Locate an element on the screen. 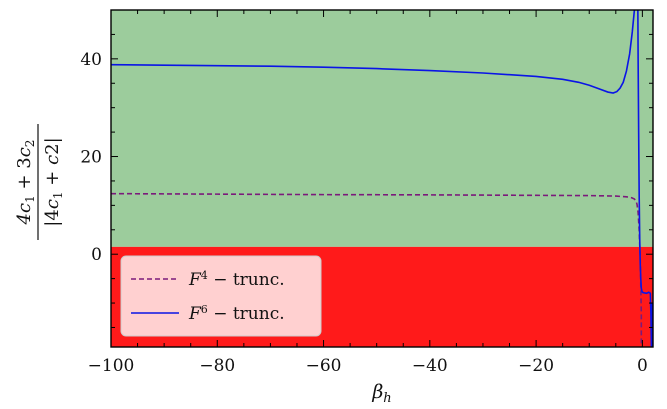 This screenshot has height=409, width=667. legend-label-f4: F4 − trunc. is located at coordinates (236, 280).